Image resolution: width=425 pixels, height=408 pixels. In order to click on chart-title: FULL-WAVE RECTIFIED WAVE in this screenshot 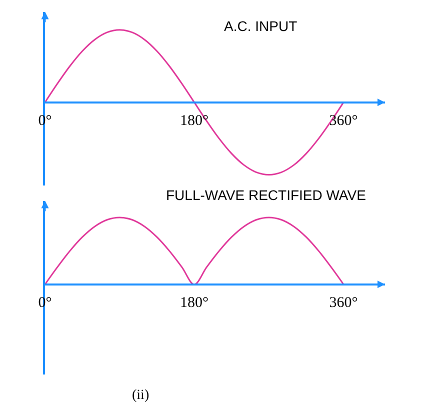, I will do `click(266, 195)`.